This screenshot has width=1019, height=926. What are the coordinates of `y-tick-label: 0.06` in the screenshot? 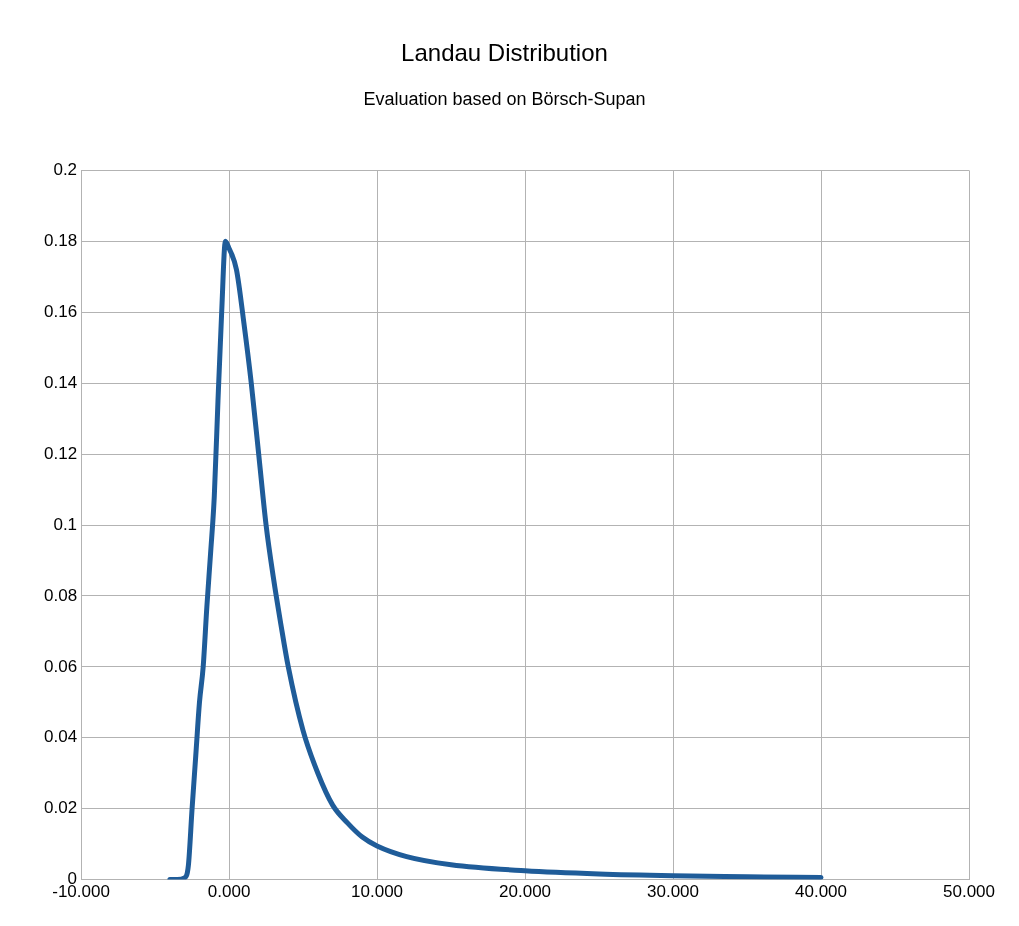 It's located at (60, 666).